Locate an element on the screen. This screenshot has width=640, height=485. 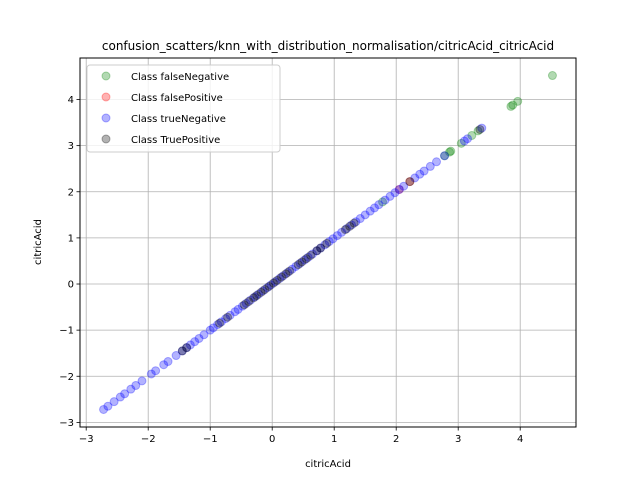
legend-label: Class falseNegative is located at coordinates (180, 77).